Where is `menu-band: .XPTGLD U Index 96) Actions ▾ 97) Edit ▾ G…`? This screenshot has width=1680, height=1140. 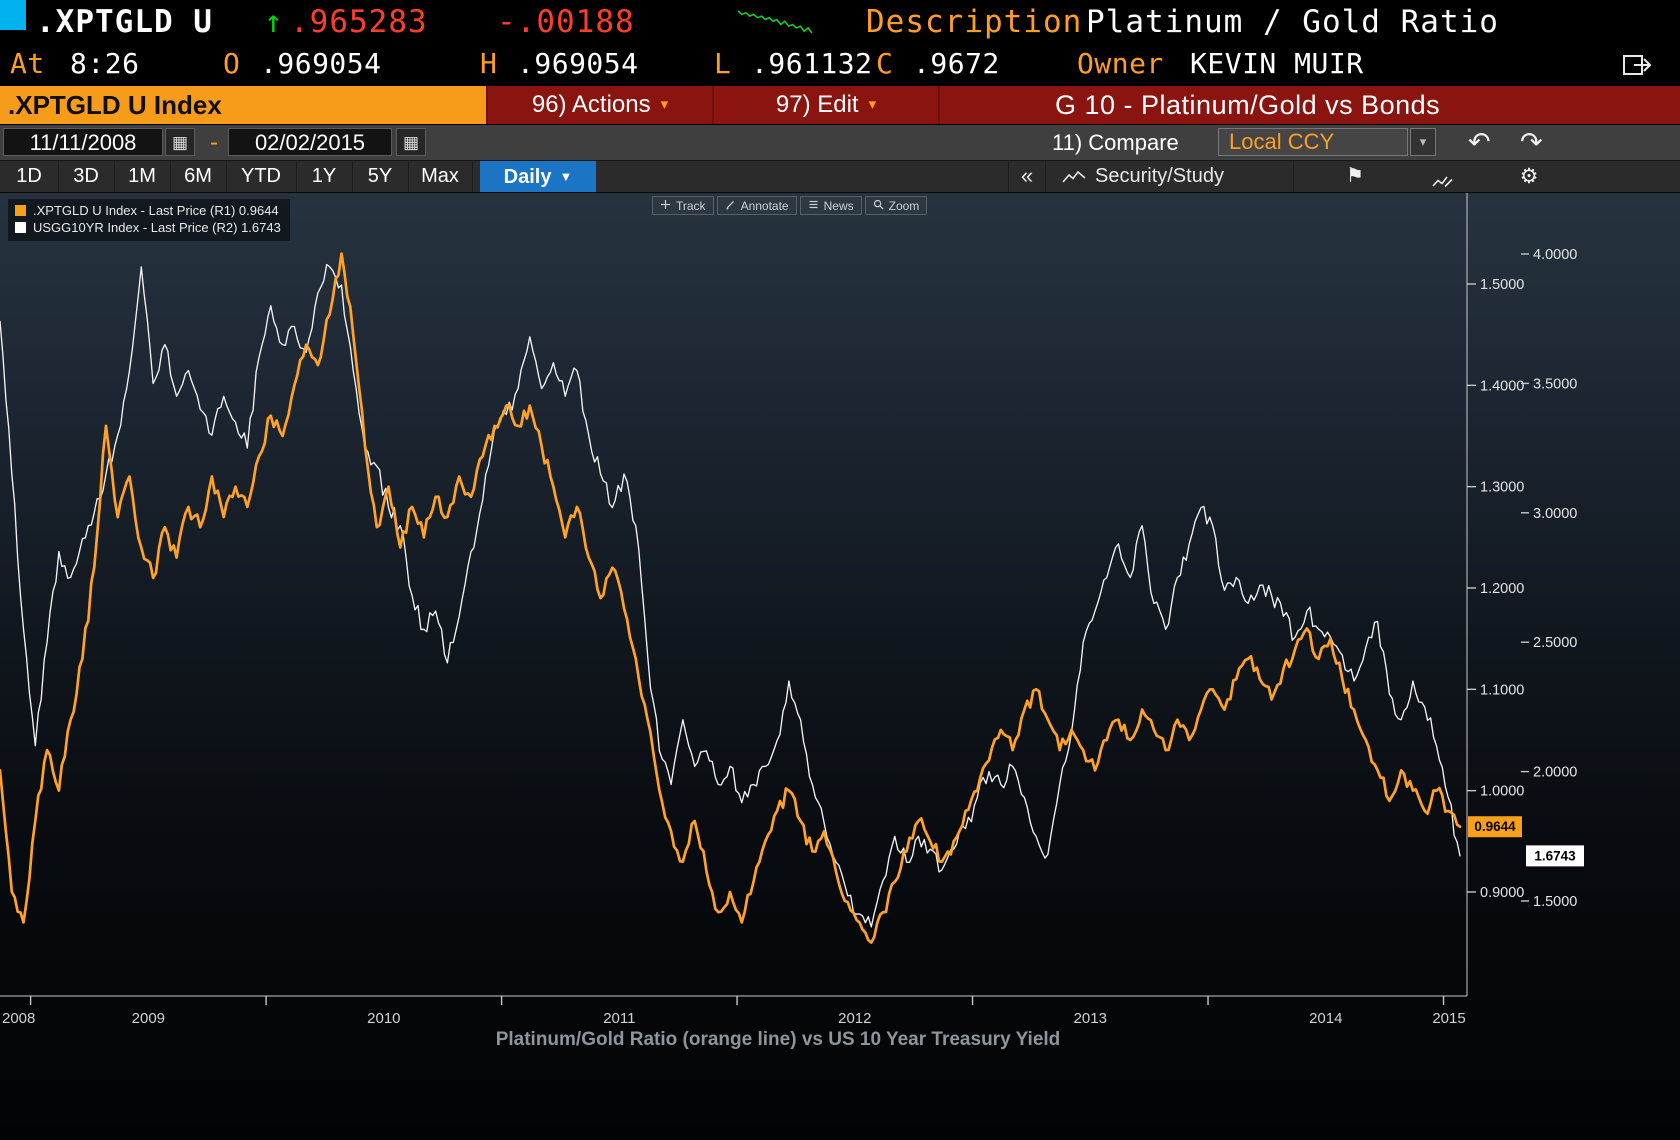
menu-band: .XPTGLD U Index 96) Actions ▾ 97) Edit ▾ G… is located at coordinates (840, 105).